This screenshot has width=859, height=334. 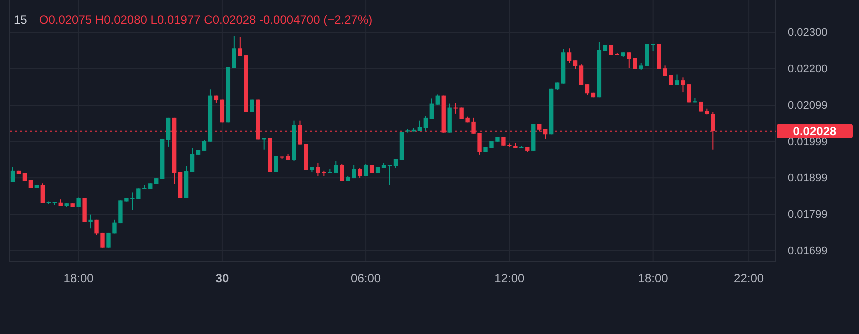 What do you see at coordinates (21, 20) in the screenshot?
I see `text: 15` at bounding box center [21, 20].